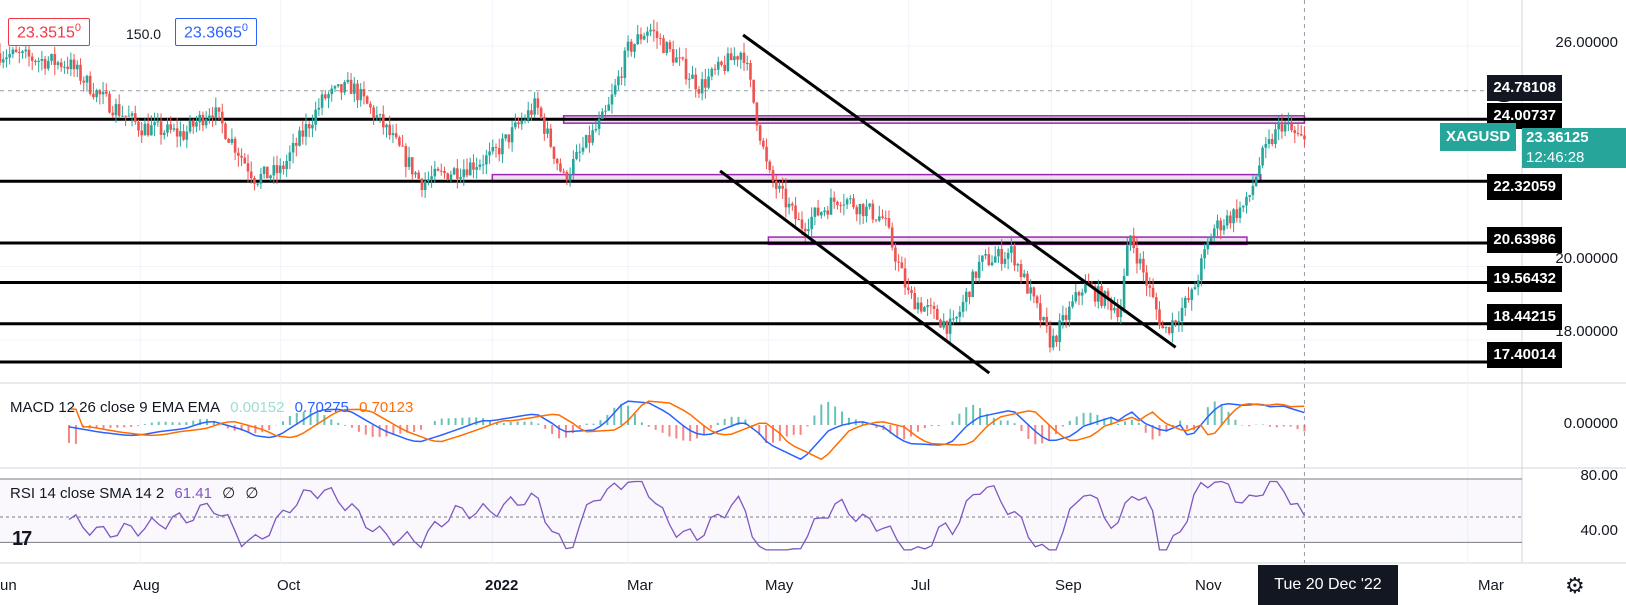 This screenshot has height=605, width=1626. Describe the element at coordinates (1575, 585) in the screenshot. I see `settings-gear-icon: ⚙` at that location.